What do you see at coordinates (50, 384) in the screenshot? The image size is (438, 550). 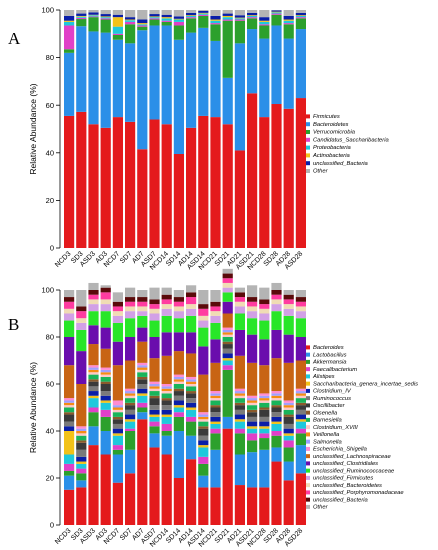 I see `panel-b-ytick-label: 60` at bounding box center [50, 384].